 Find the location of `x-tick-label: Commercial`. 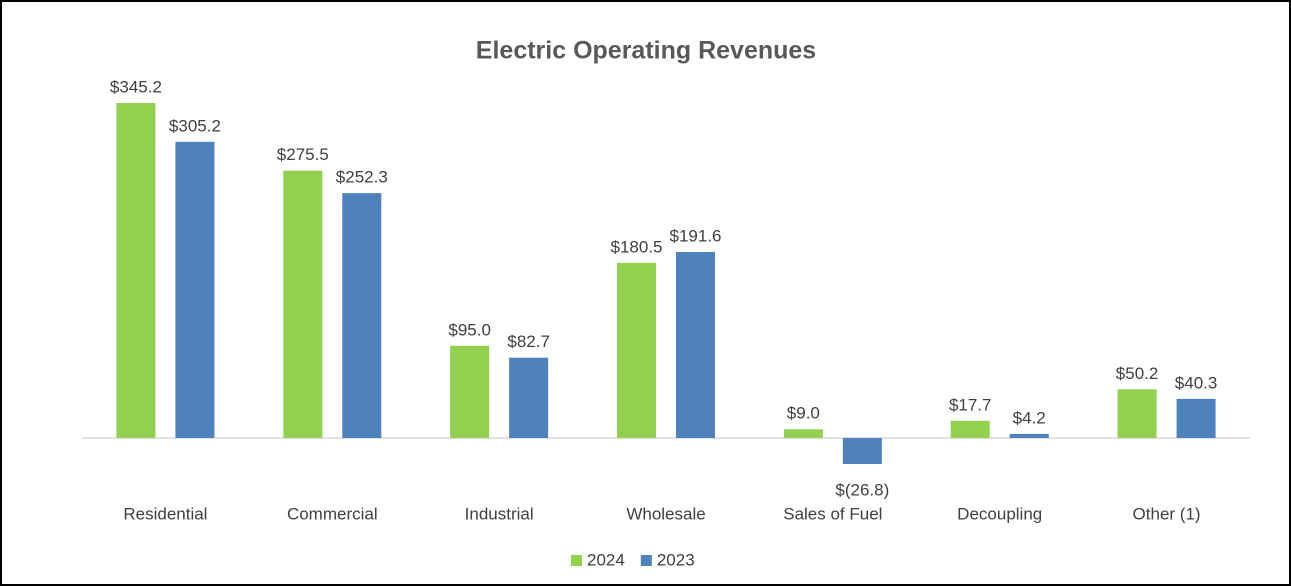

x-tick-label: Commercial is located at coordinates (332, 513).